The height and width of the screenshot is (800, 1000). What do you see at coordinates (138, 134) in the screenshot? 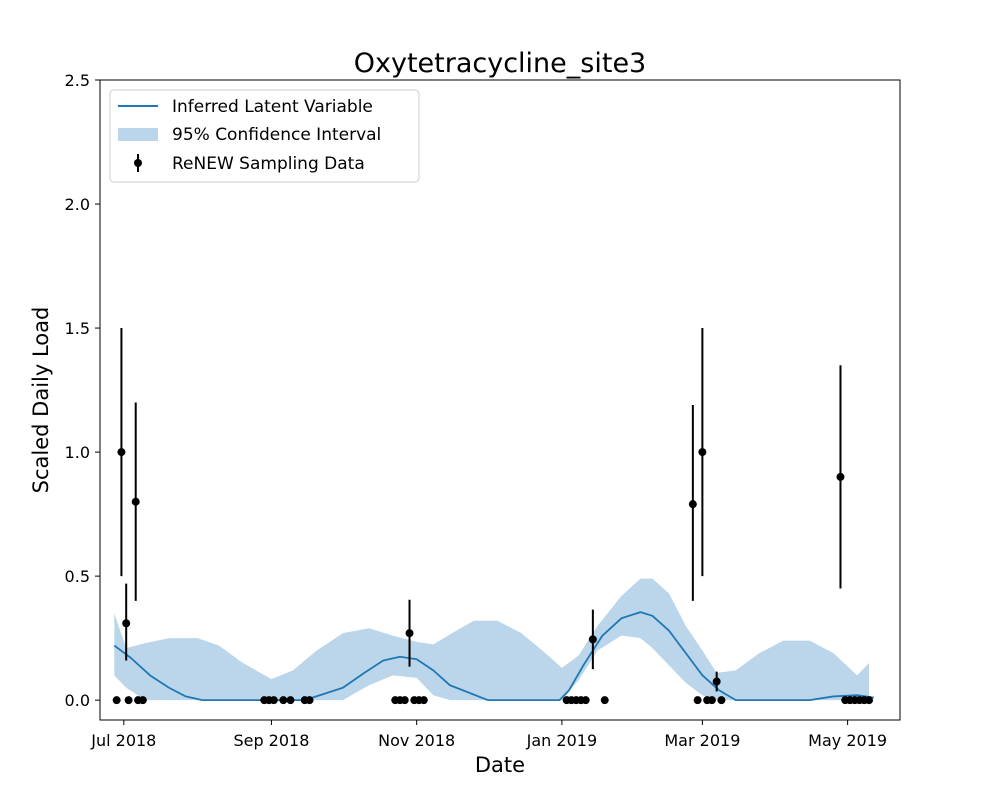
I see `legend-band-swatch` at bounding box center [138, 134].